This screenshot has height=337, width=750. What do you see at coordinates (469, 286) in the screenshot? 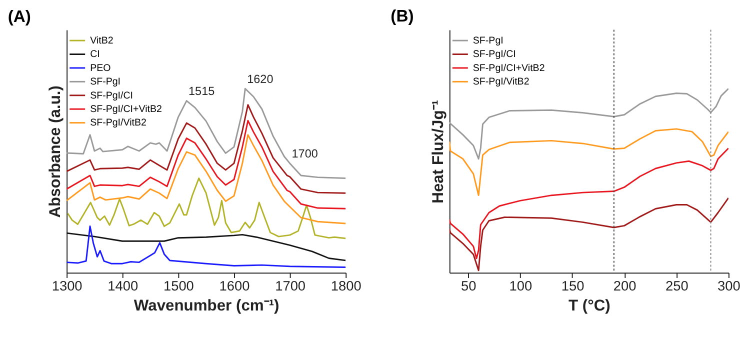
I see `x-tick-label: 50` at bounding box center [469, 286].